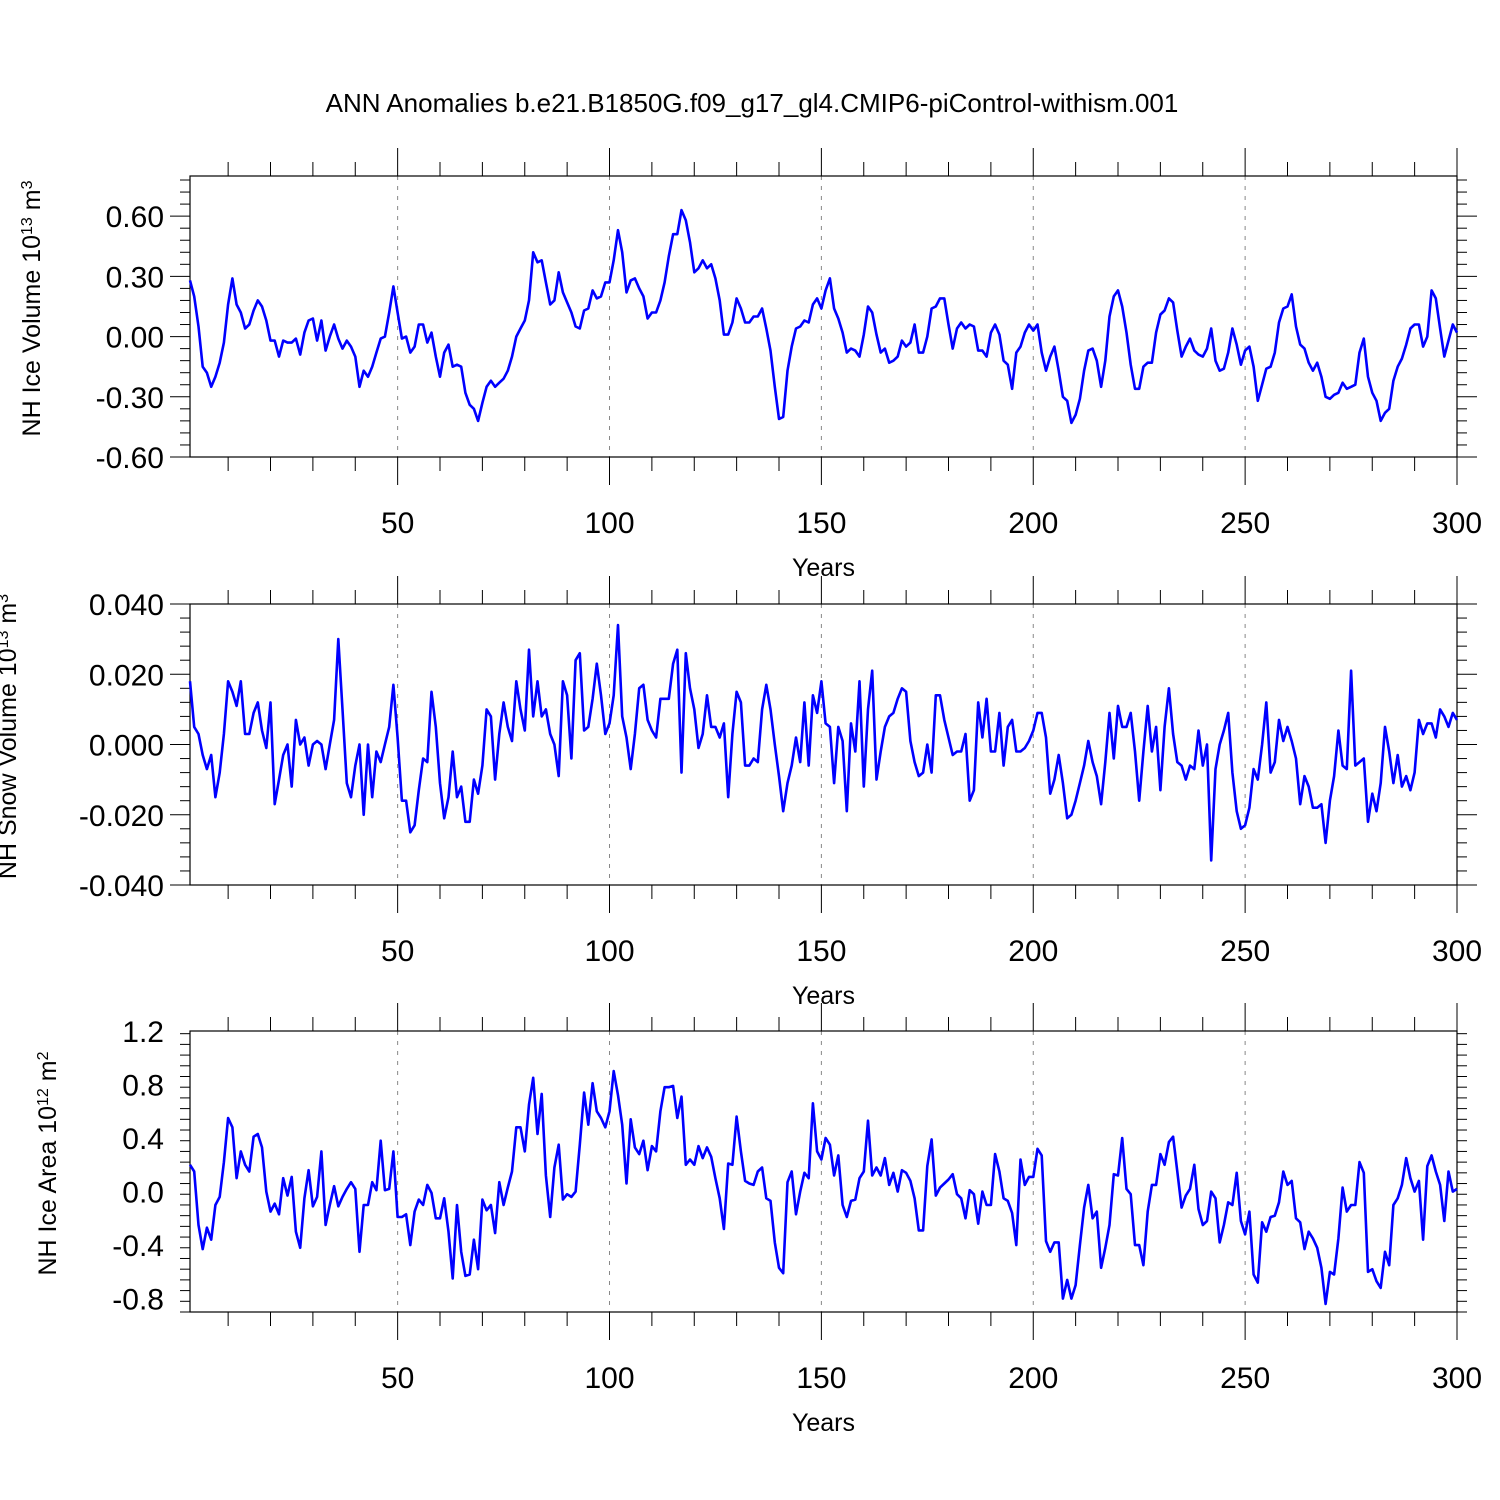 This screenshot has height=1500, width=1500. I want to click on y-tick-label: 0.60, so click(135, 217).